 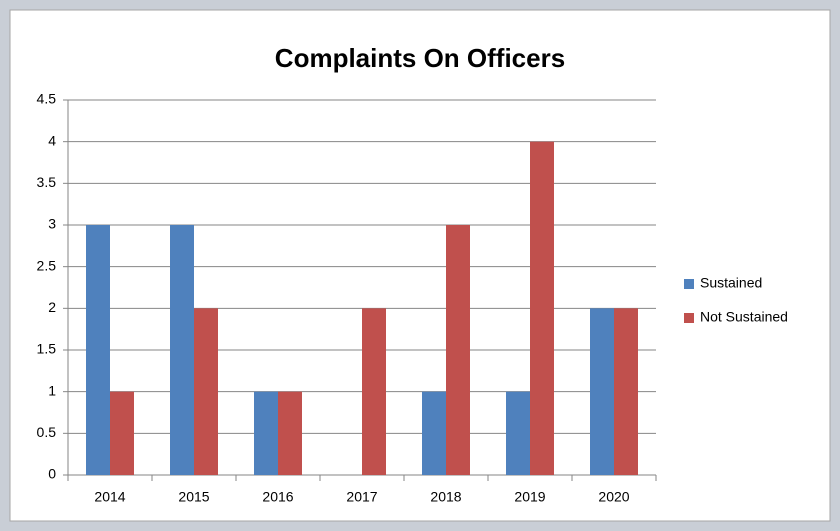 What do you see at coordinates (109, 497) in the screenshot?
I see `x-tick-label: 2014` at bounding box center [109, 497].